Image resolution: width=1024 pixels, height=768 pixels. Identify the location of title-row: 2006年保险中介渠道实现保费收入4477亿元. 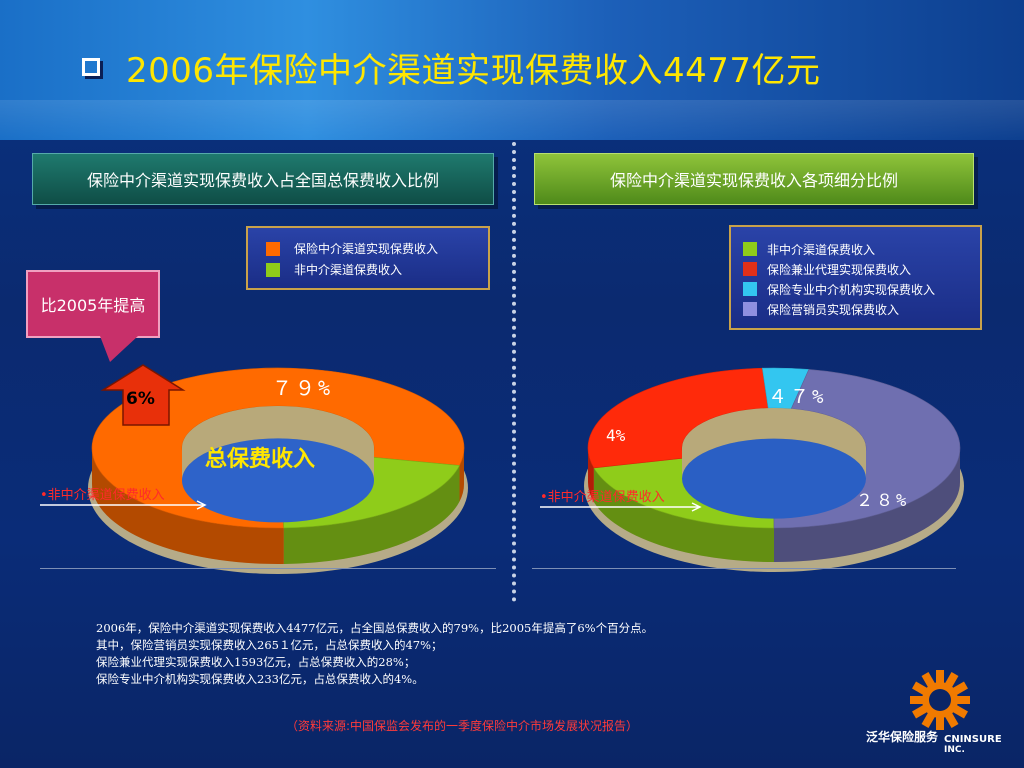
(451, 67).